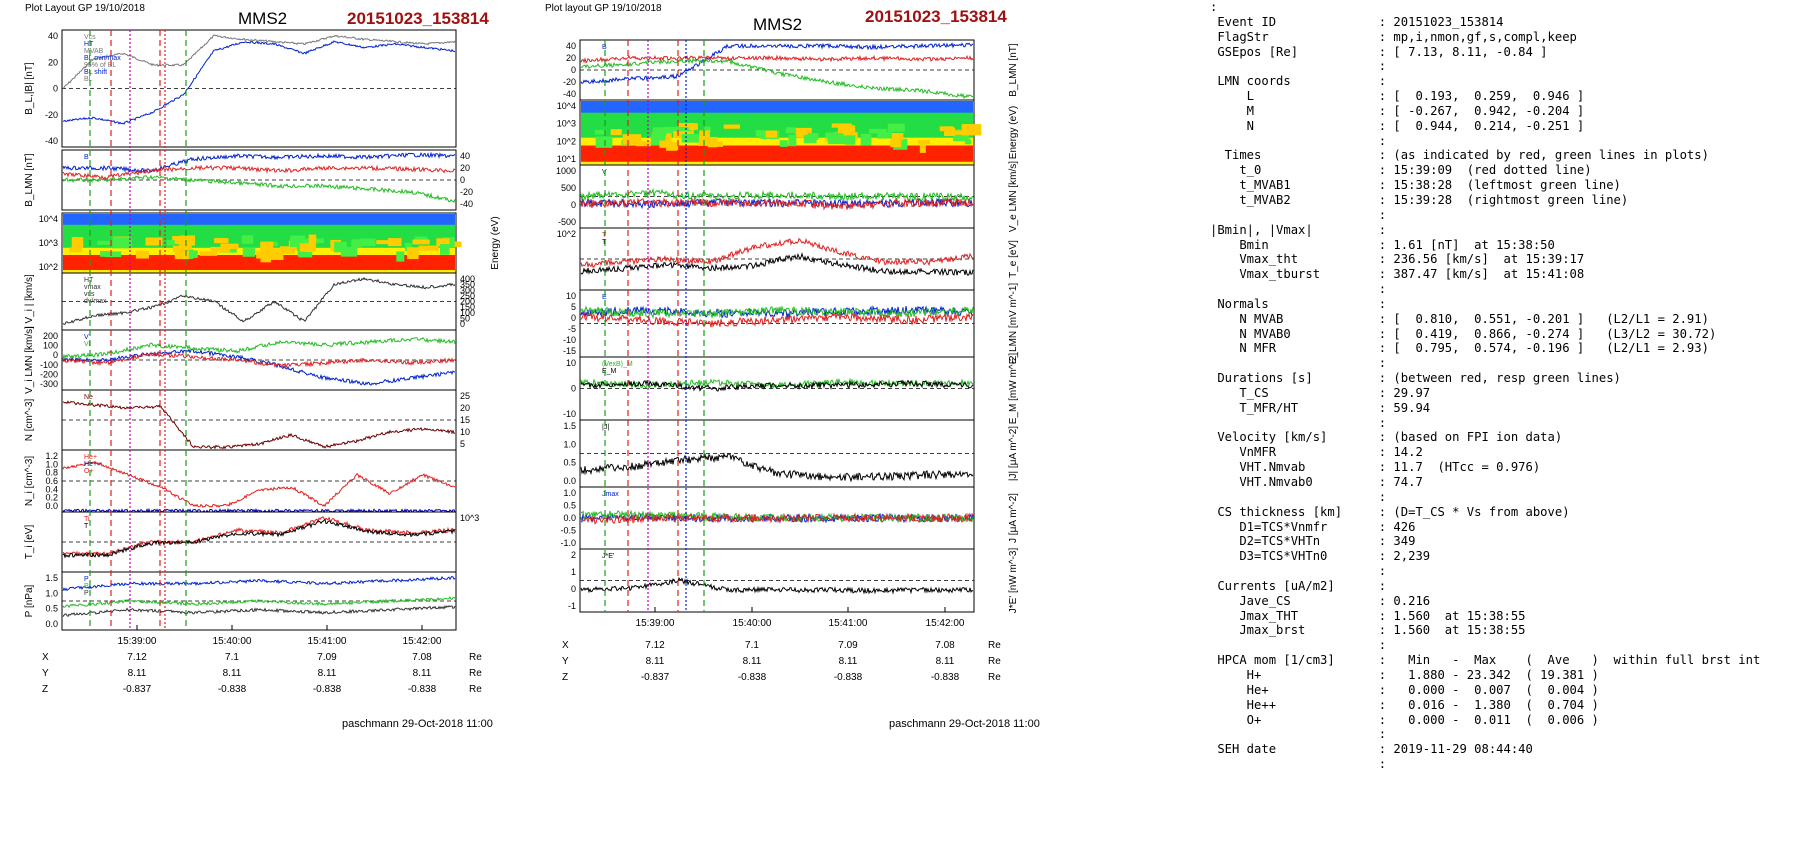 This screenshot has height=841, width=1804. What do you see at coordinates (1013, 324) in the screenshot?
I see `y-axis-label: E_LMN [mV m^-1]` at bounding box center [1013, 324].